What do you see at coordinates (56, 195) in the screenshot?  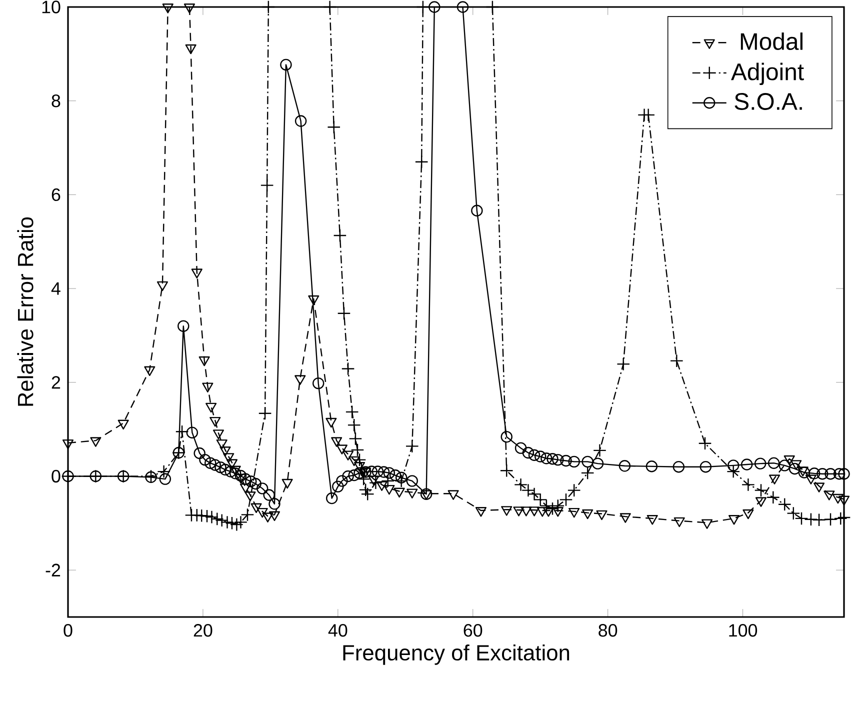 I see `y-tick-label: 6` at bounding box center [56, 195].